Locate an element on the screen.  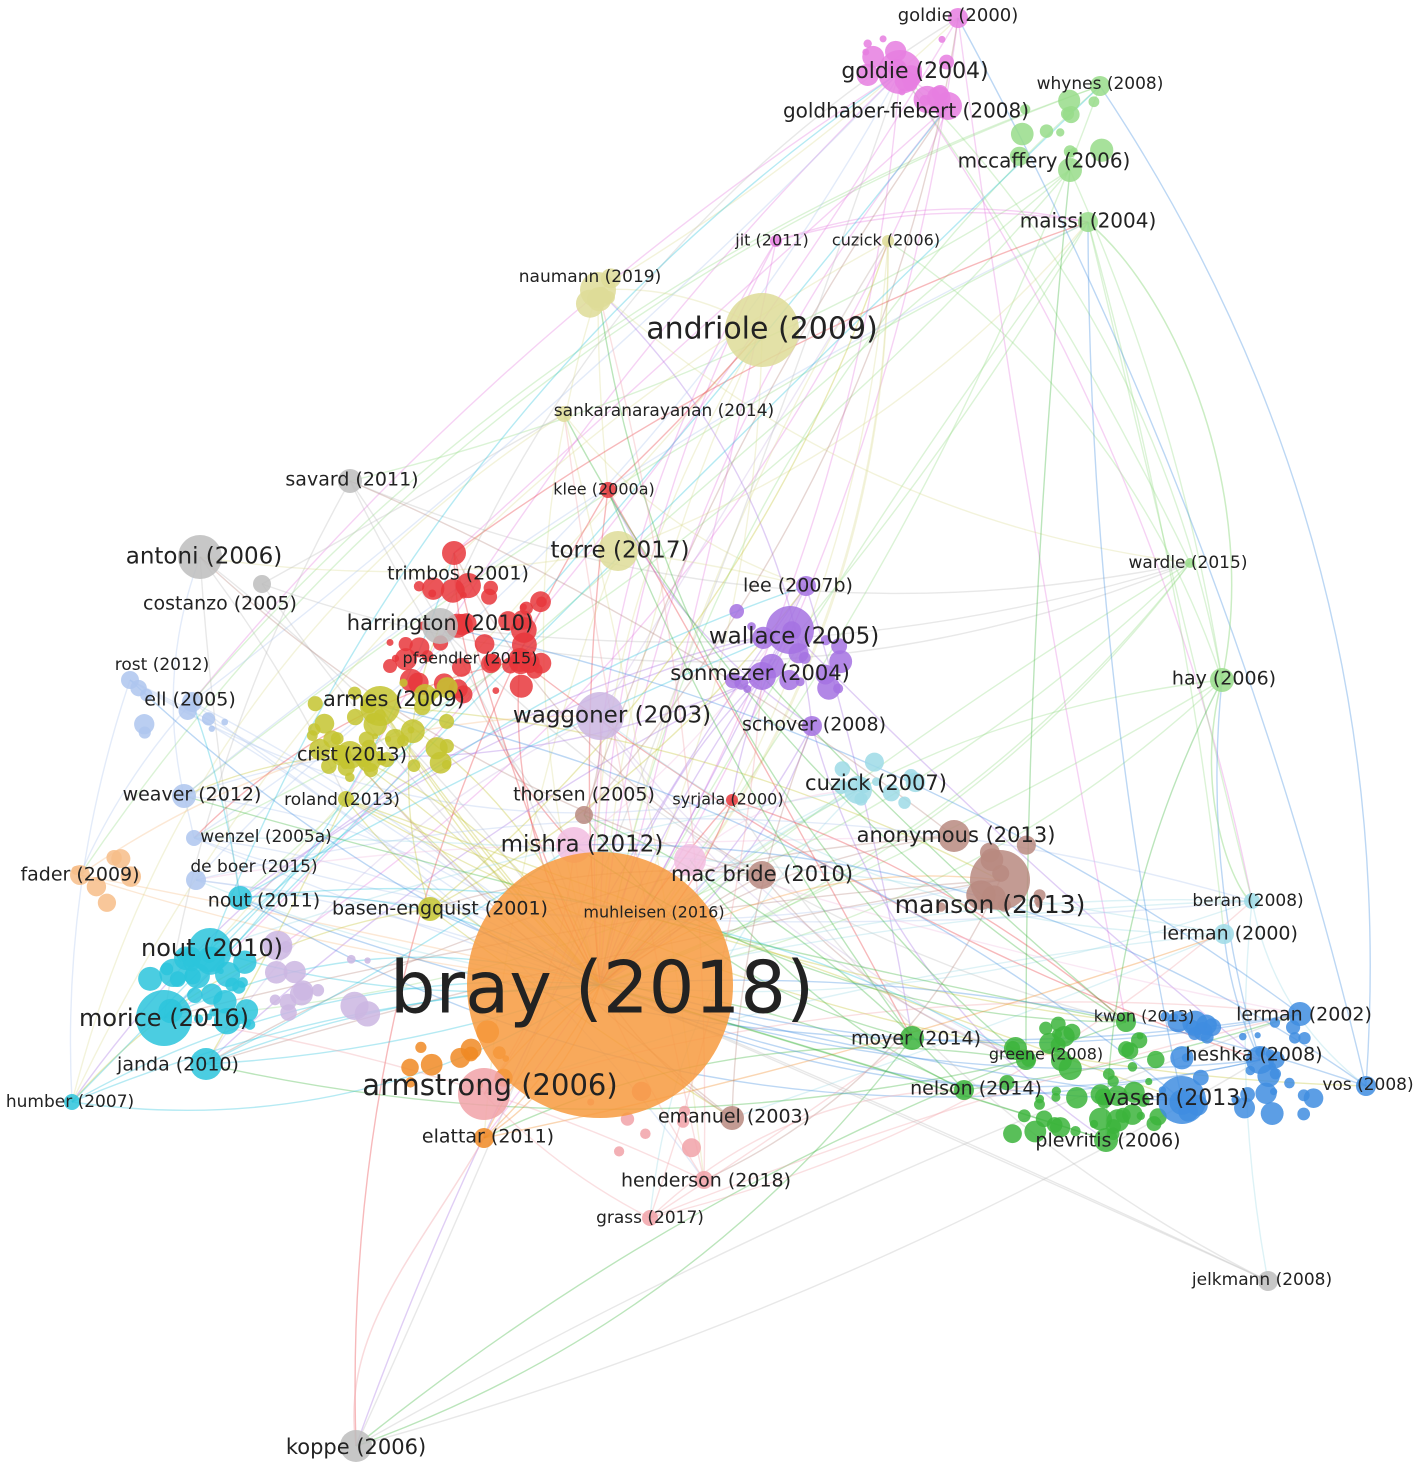
node-label: klee (2000a) is located at coordinates (604, 489).